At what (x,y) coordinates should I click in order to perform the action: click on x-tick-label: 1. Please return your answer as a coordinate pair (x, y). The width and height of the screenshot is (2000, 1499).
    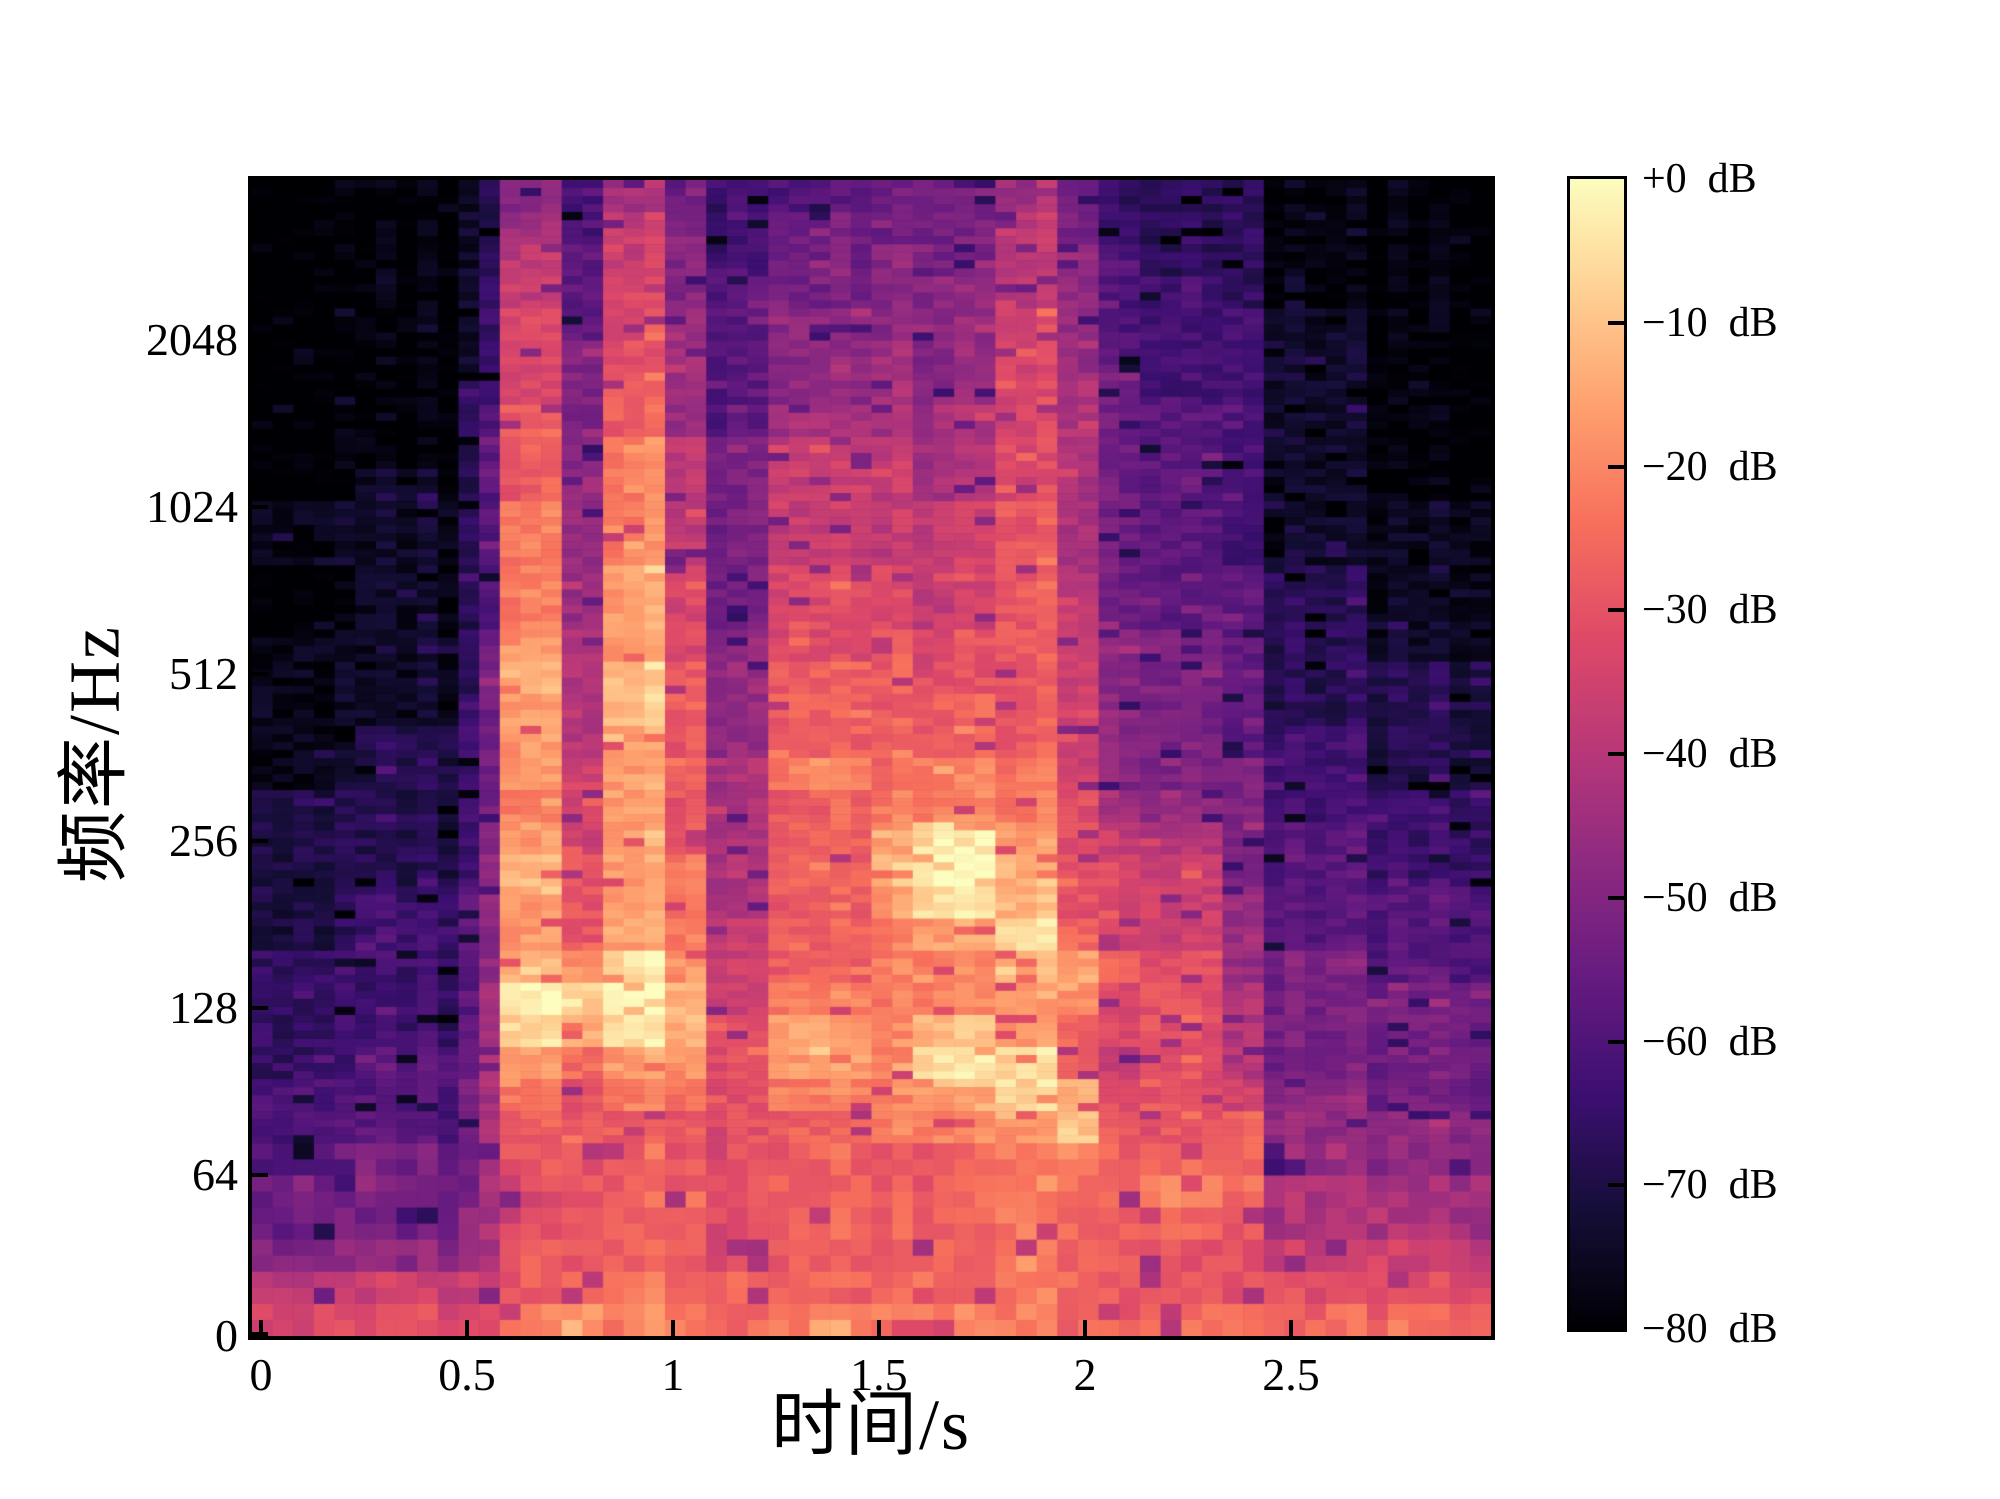
    Looking at the image, I should click on (673, 1374).